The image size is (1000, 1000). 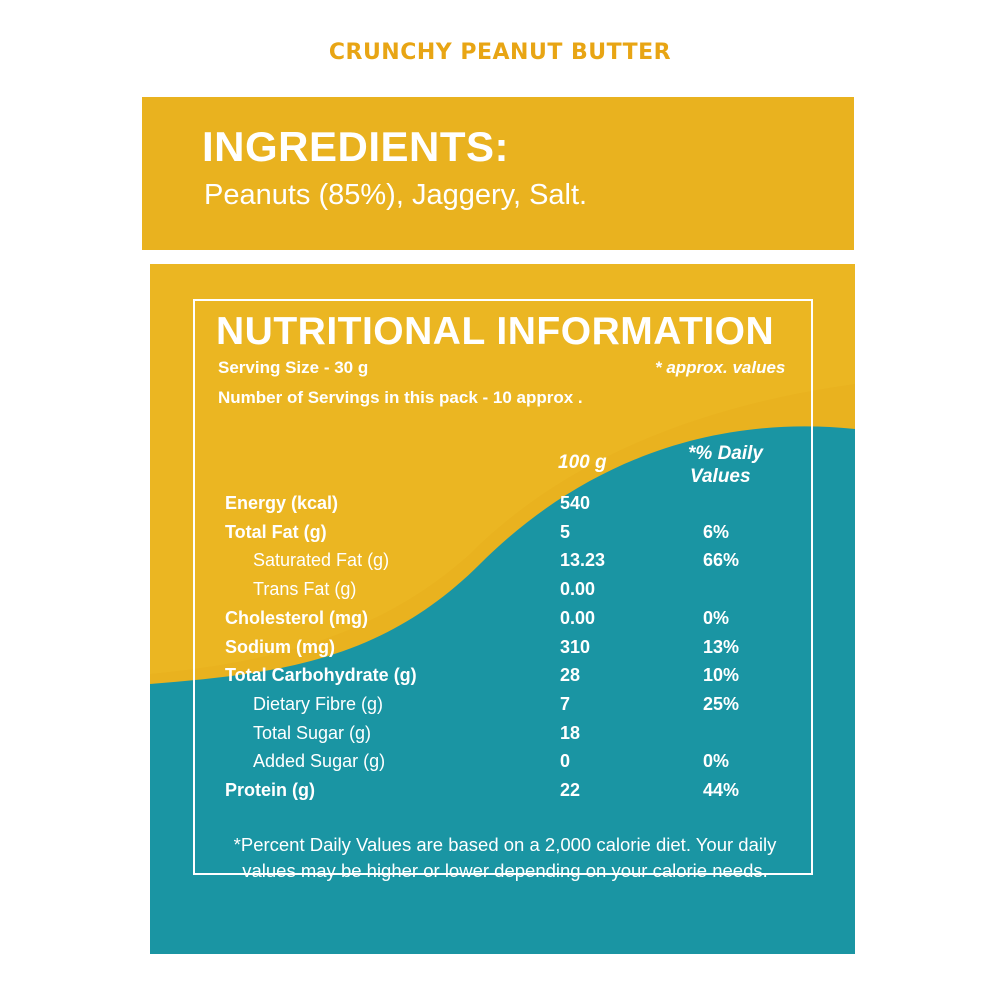 What do you see at coordinates (318, 704) in the screenshot?
I see `row-label: Dietary Fibre (g)` at bounding box center [318, 704].